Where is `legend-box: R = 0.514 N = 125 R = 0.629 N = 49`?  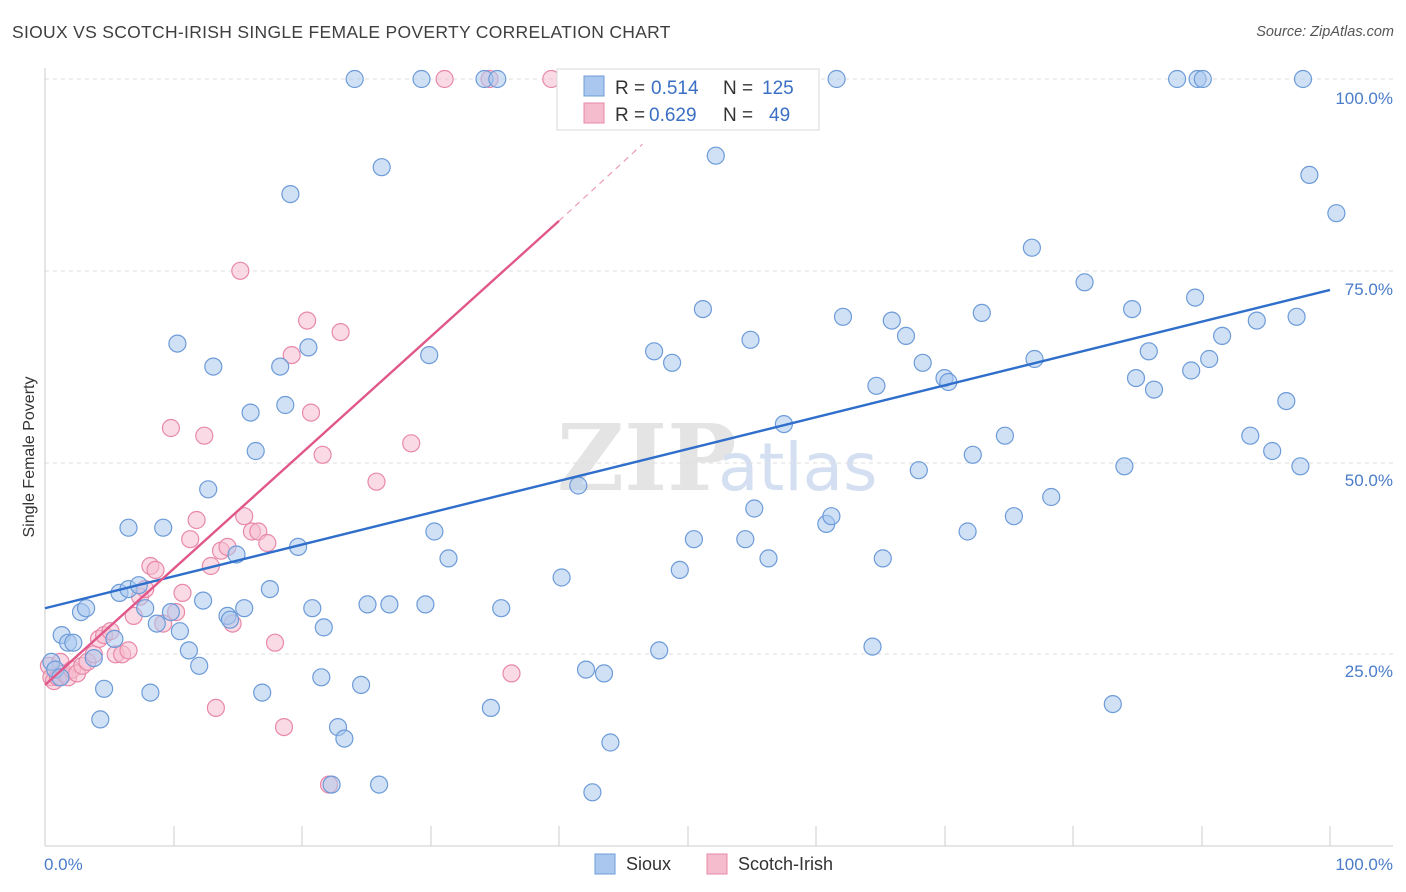 legend-box: R = 0.514 N = 125 R = 0.629 N = 49 is located at coordinates (688, 99).